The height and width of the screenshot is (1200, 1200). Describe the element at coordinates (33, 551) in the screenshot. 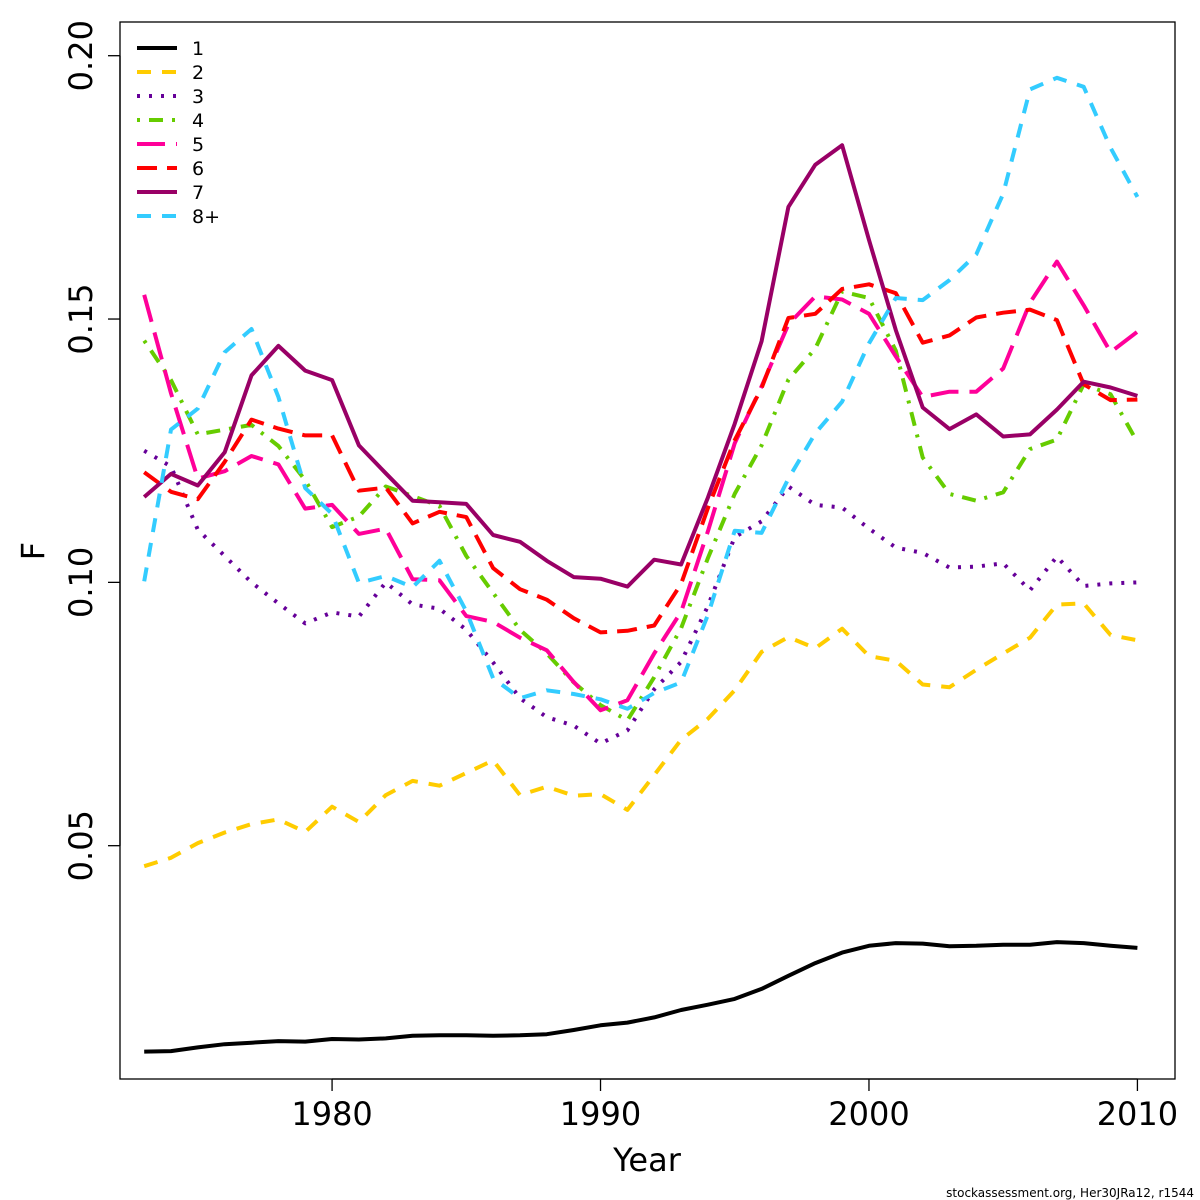

I see `y-axis-title: F` at that location.